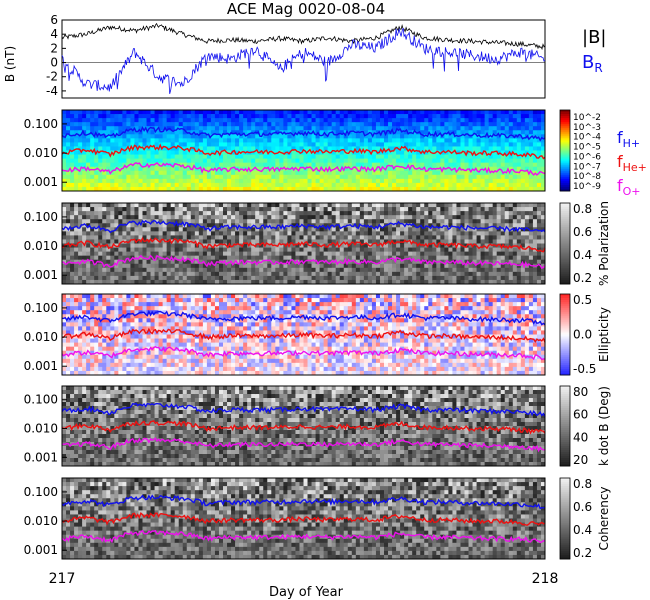 The height and width of the screenshot is (600, 650). What do you see at coordinates (587, 177) in the screenshot?
I see `colorbar-tick-label: 10^-8` at bounding box center [587, 177].